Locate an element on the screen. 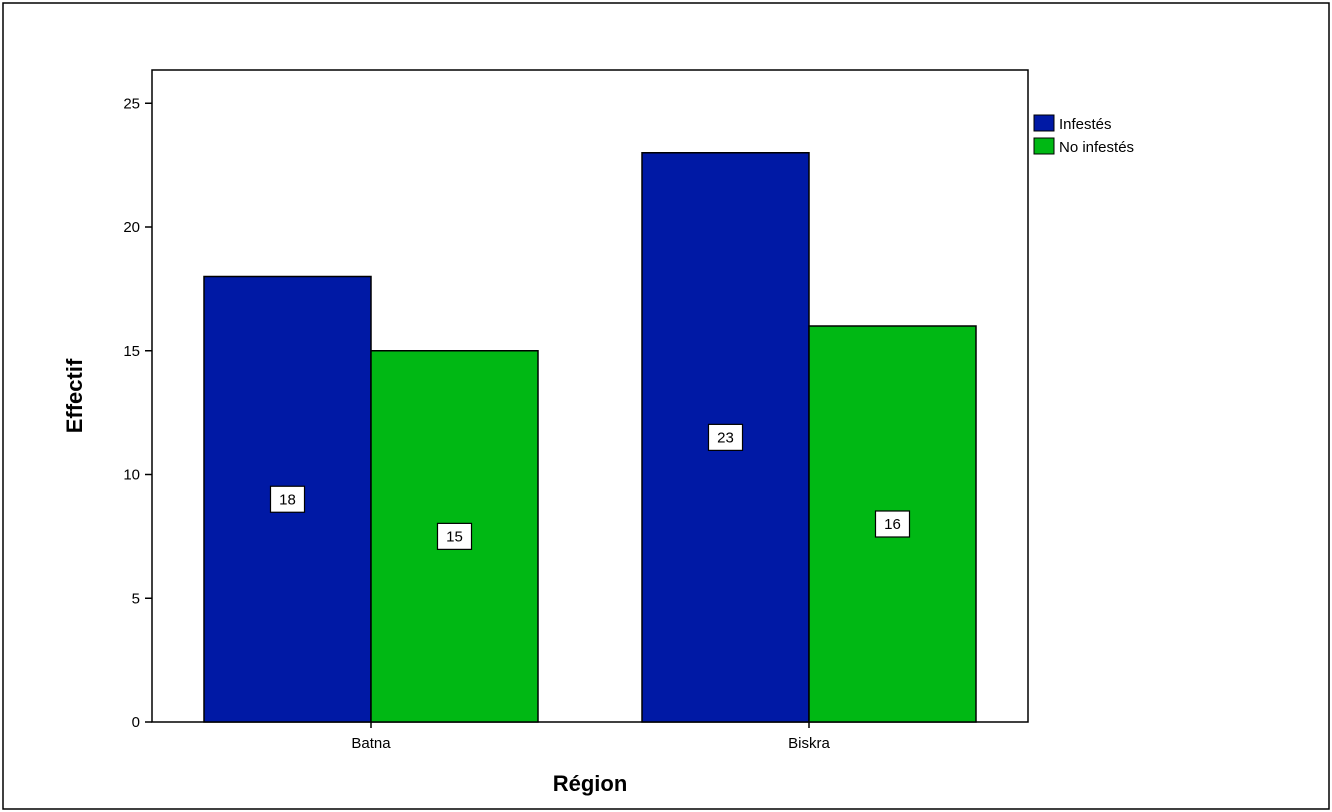  legend-label-no-infestes: No infestés is located at coordinates (1096, 147).